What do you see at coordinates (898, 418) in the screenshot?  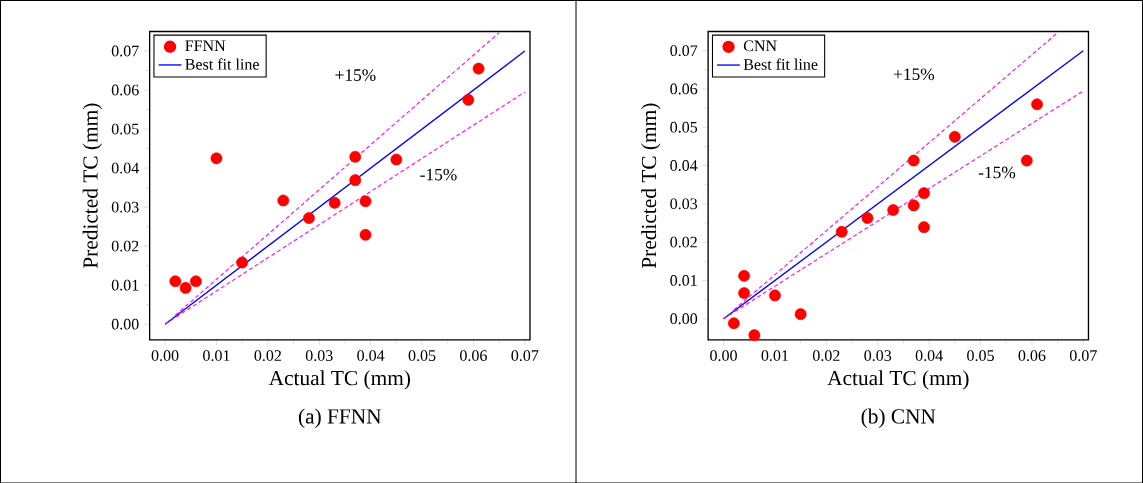 I see `text: (b) CNN` at bounding box center [898, 418].